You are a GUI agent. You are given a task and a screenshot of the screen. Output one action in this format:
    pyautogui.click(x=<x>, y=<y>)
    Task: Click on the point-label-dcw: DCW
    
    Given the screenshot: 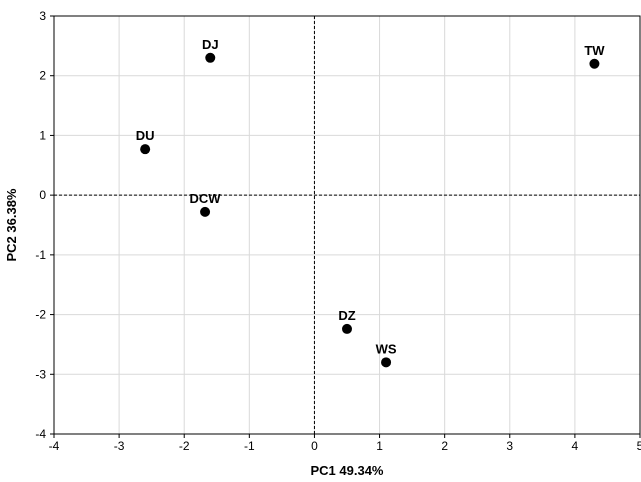 What is the action you would take?
    pyautogui.click(x=206, y=198)
    